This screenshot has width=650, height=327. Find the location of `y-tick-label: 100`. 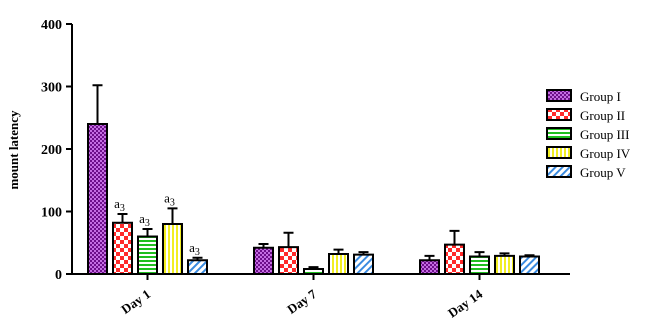

y-tick-label: 100 is located at coordinates (51, 213).